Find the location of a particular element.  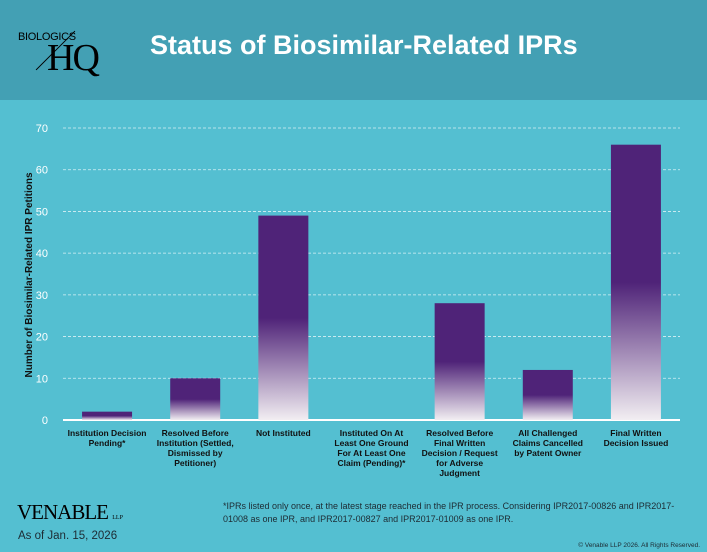

x-tick-label: Dismissed by is located at coordinates (195, 453).